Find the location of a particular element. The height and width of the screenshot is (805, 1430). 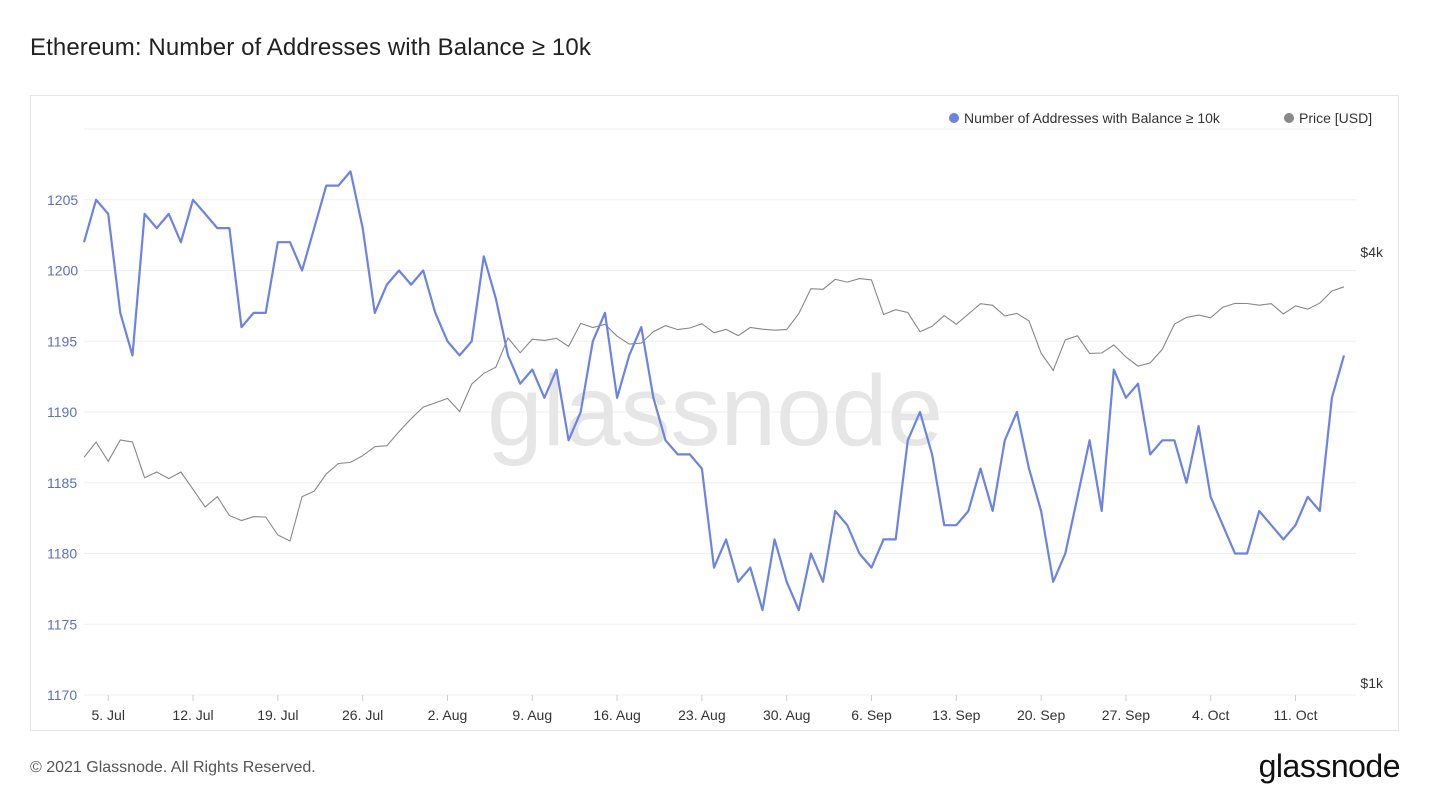

y-tick-label-right: $4k is located at coordinates (1372, 252).